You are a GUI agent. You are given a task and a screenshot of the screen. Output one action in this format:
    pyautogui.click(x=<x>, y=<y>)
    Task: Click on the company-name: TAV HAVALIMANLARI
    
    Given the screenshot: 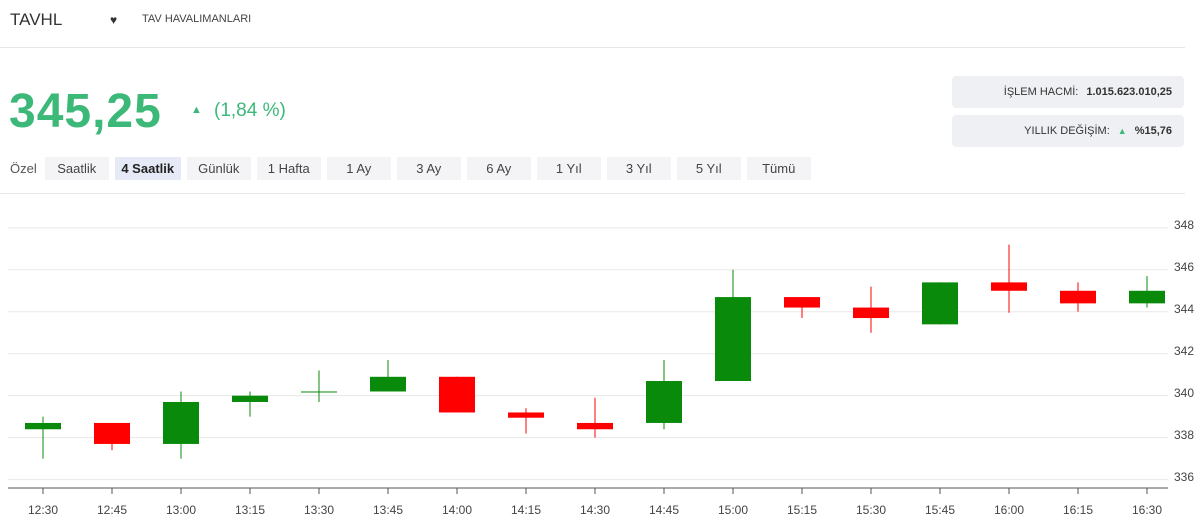 What is the action you would take?
    pyautogui.click(x=197, y=19)
    